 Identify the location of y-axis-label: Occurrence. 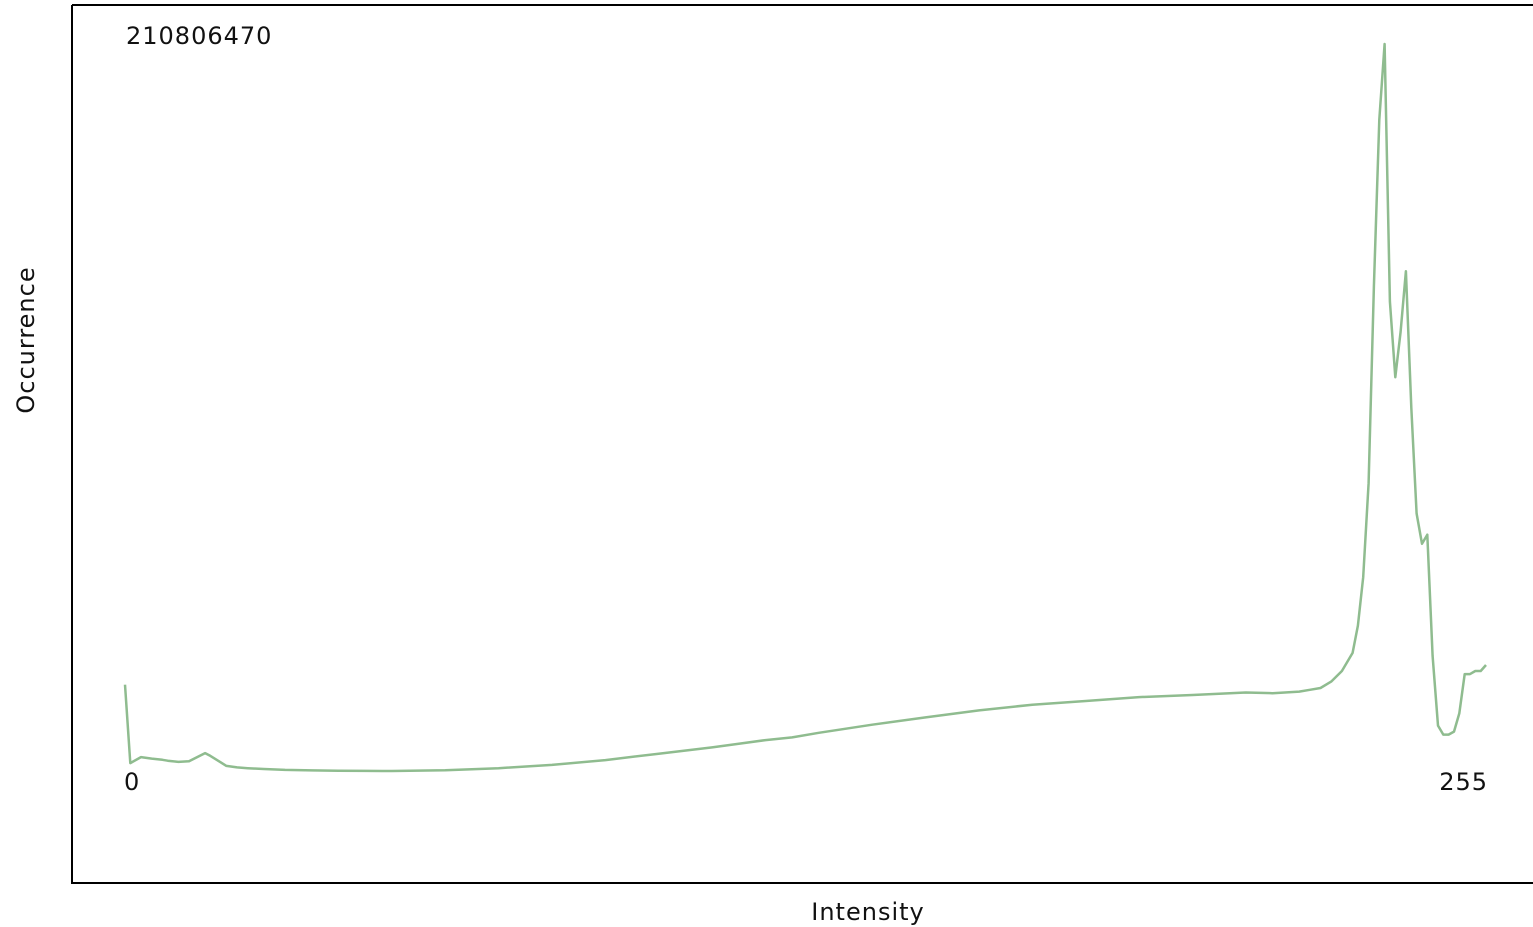
(26, 339).